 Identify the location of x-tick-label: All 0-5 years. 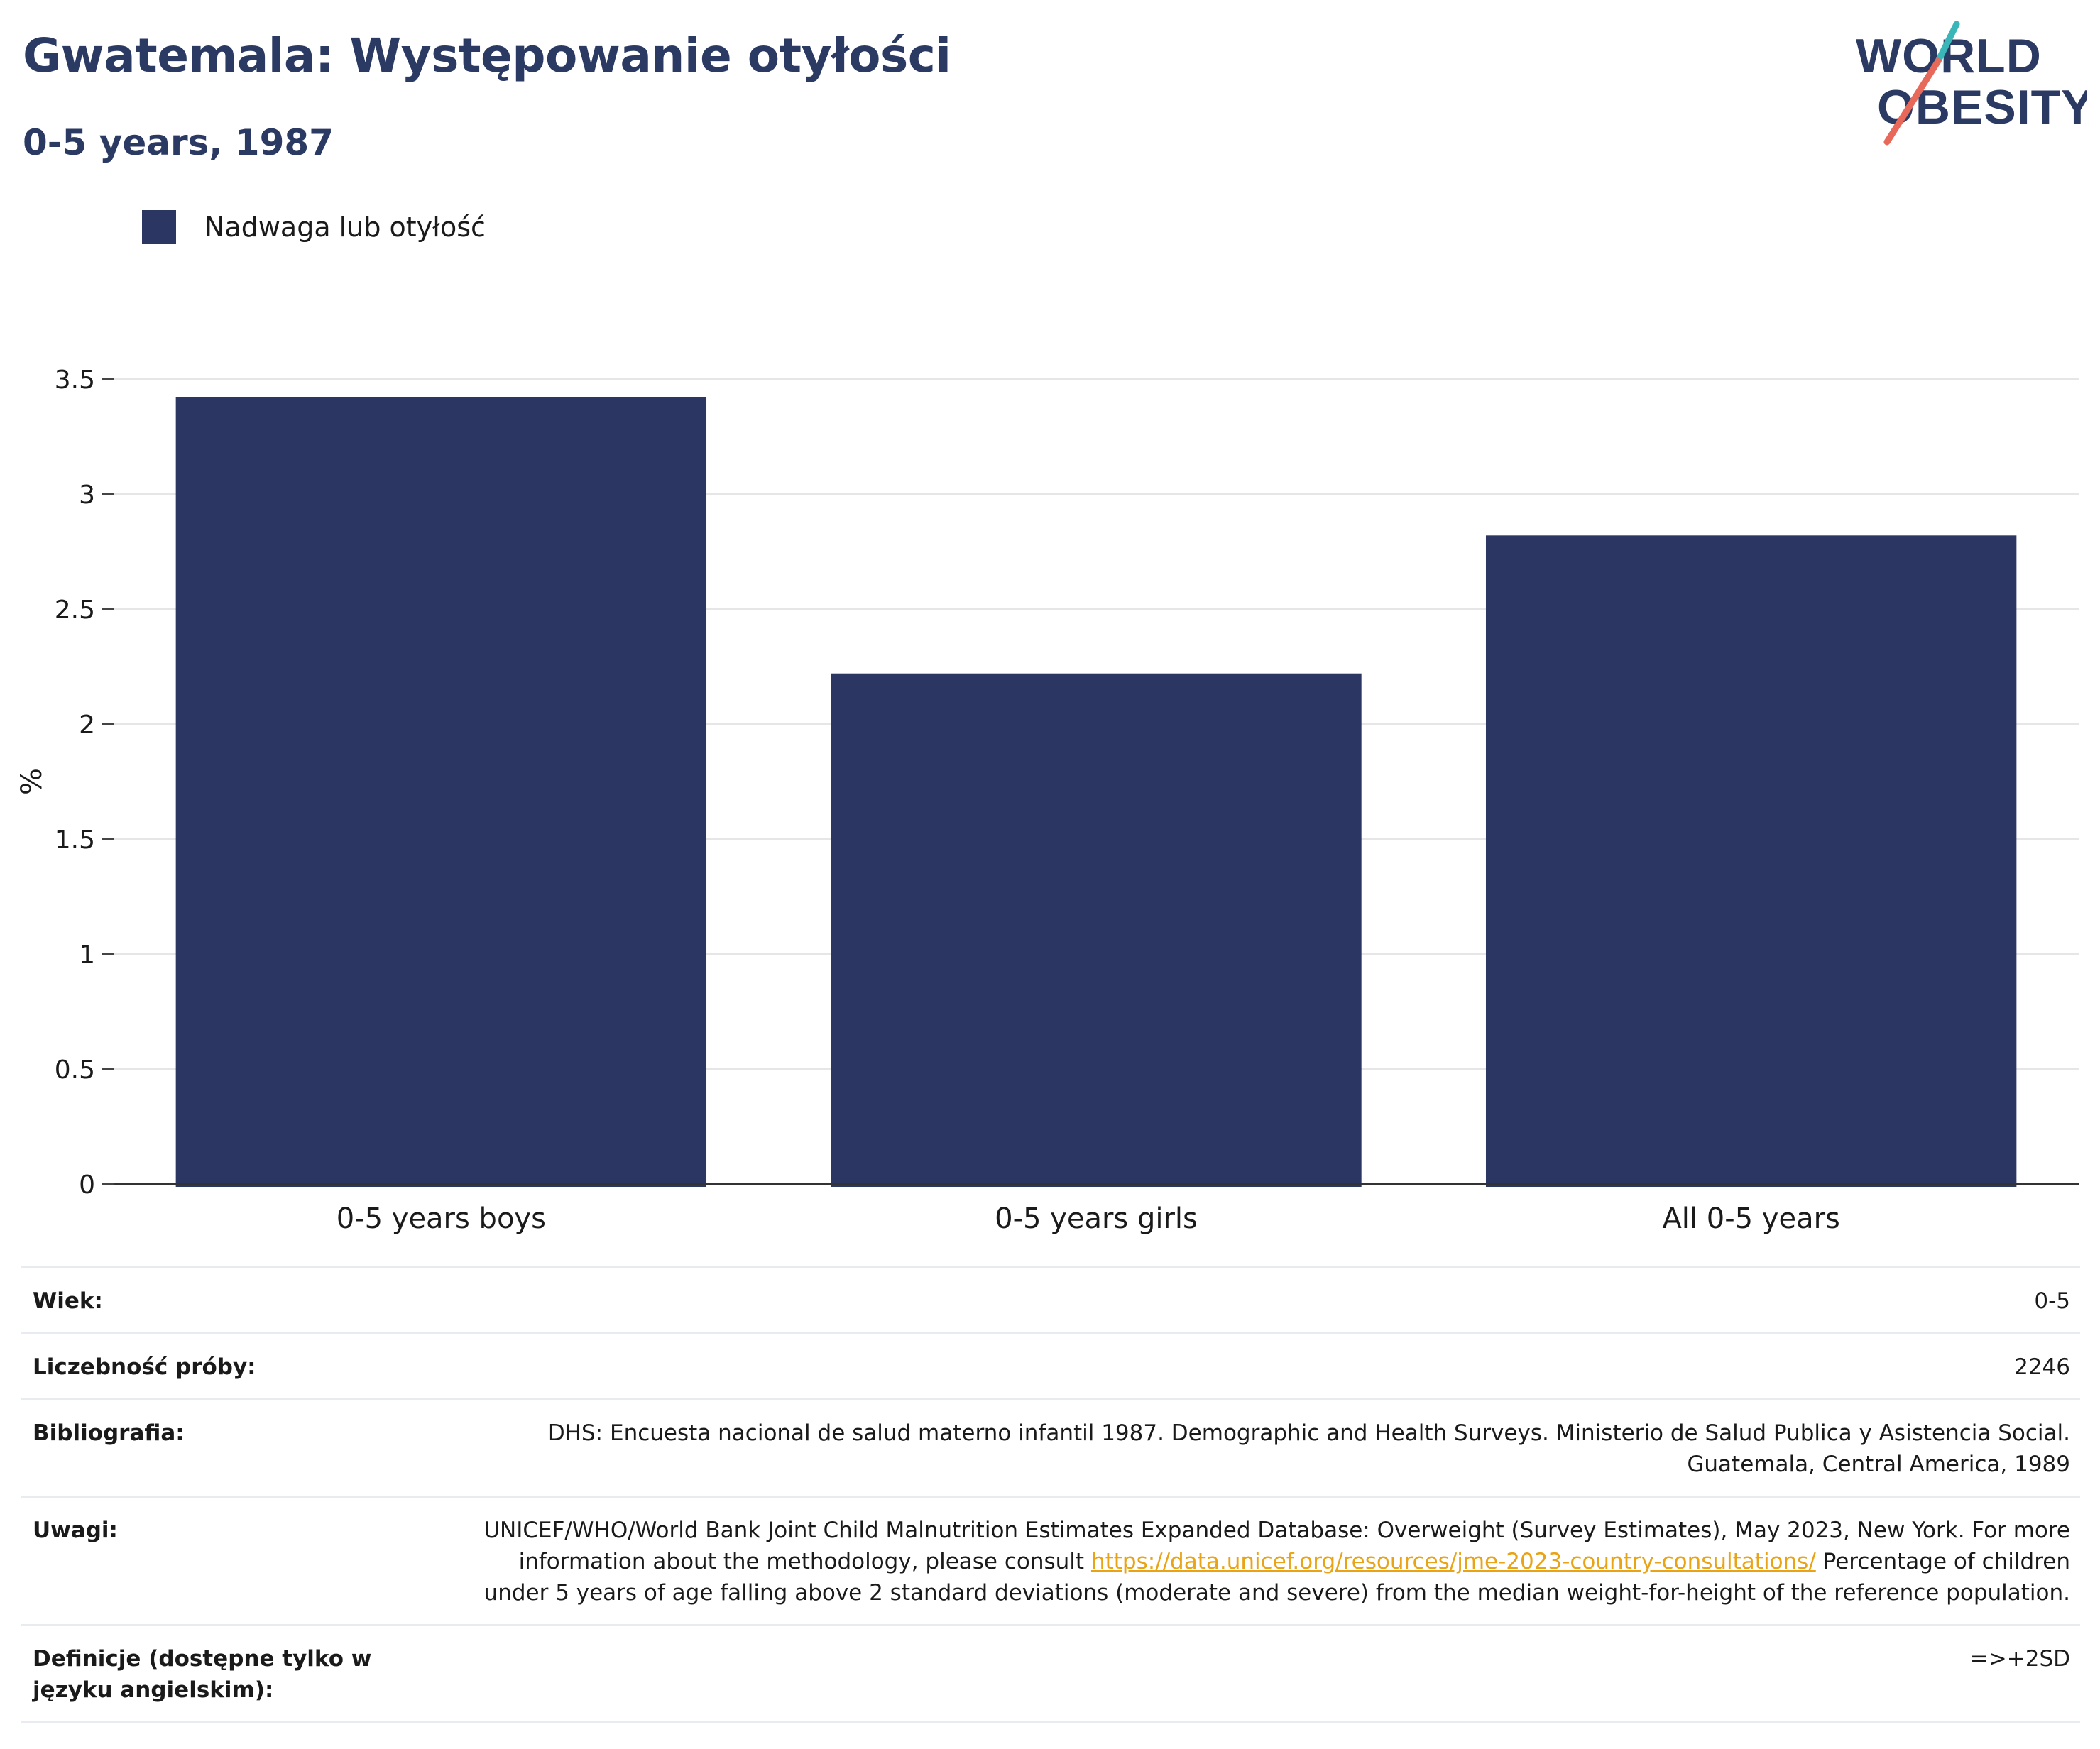
(1750, 1218).